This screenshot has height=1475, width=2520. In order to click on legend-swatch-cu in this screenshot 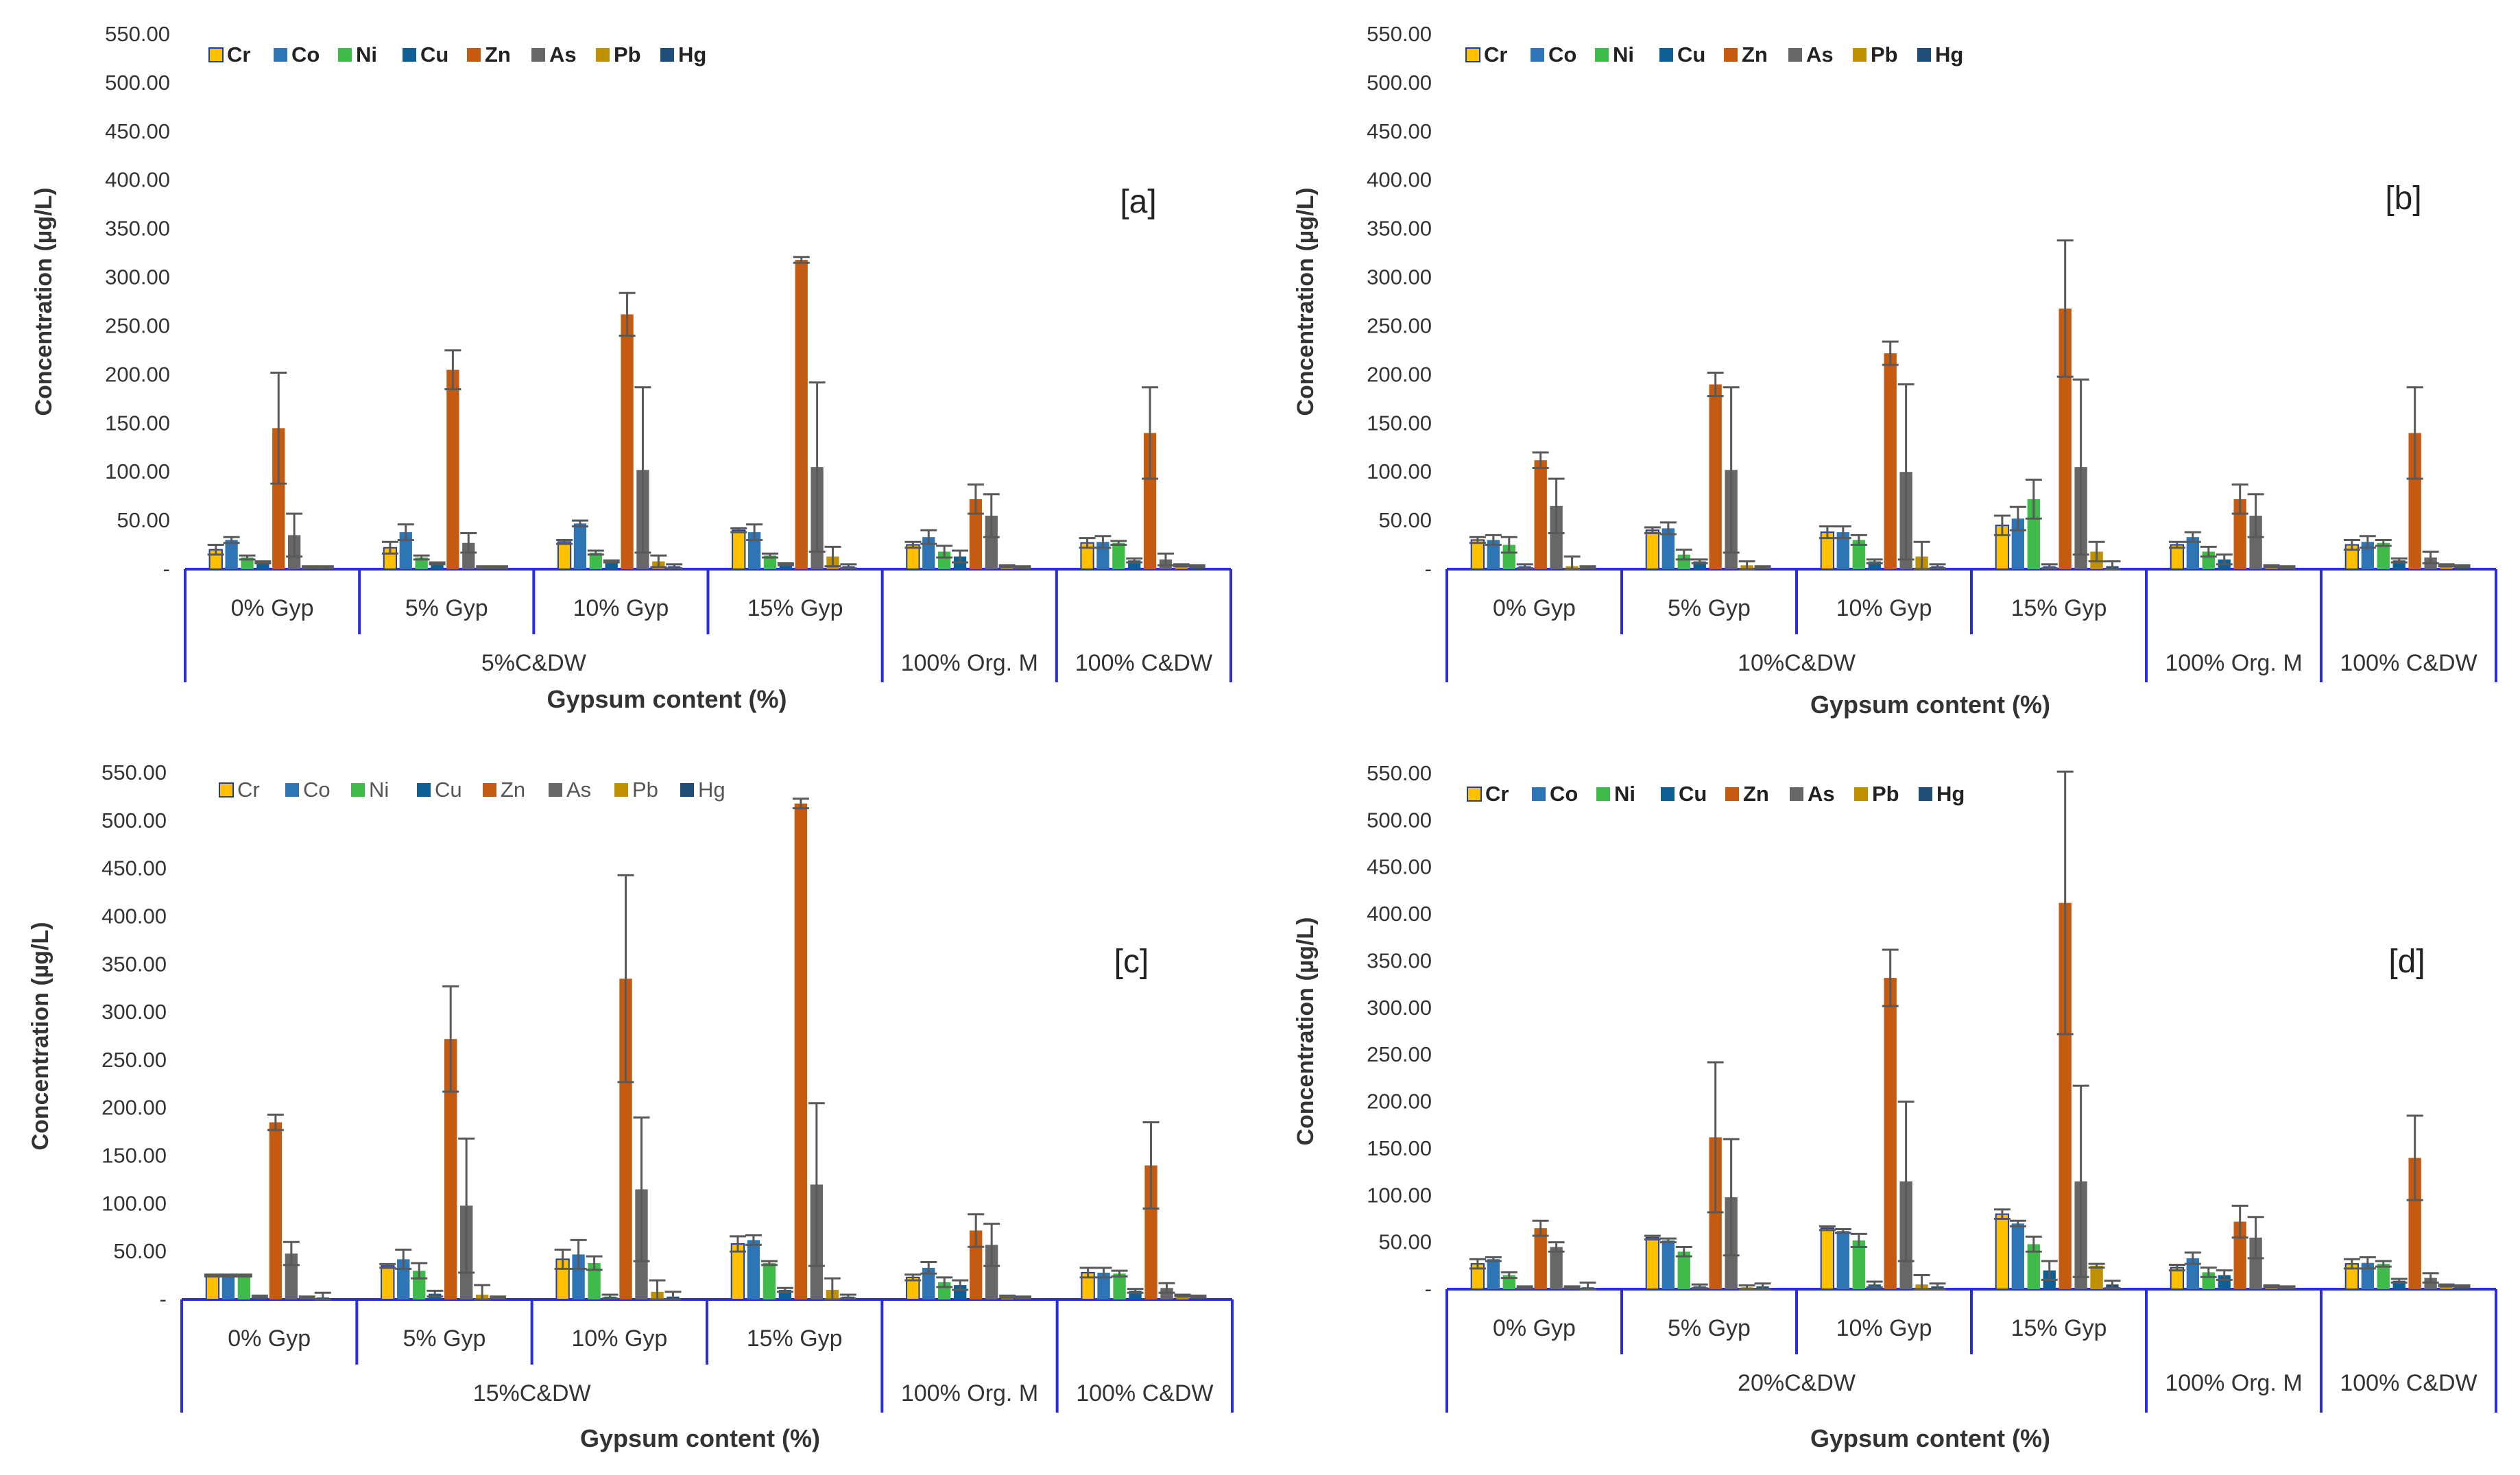, I will do `click(409, 55)`.